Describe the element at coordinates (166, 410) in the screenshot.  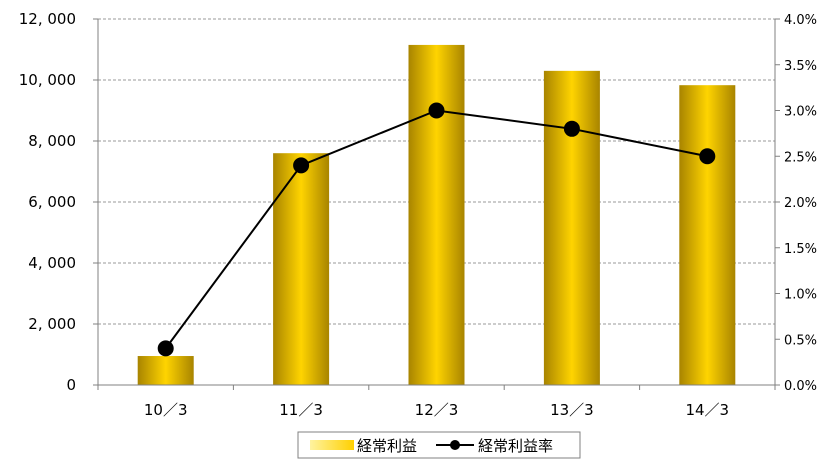
I see `x-tick-label: 10／3` at that location.